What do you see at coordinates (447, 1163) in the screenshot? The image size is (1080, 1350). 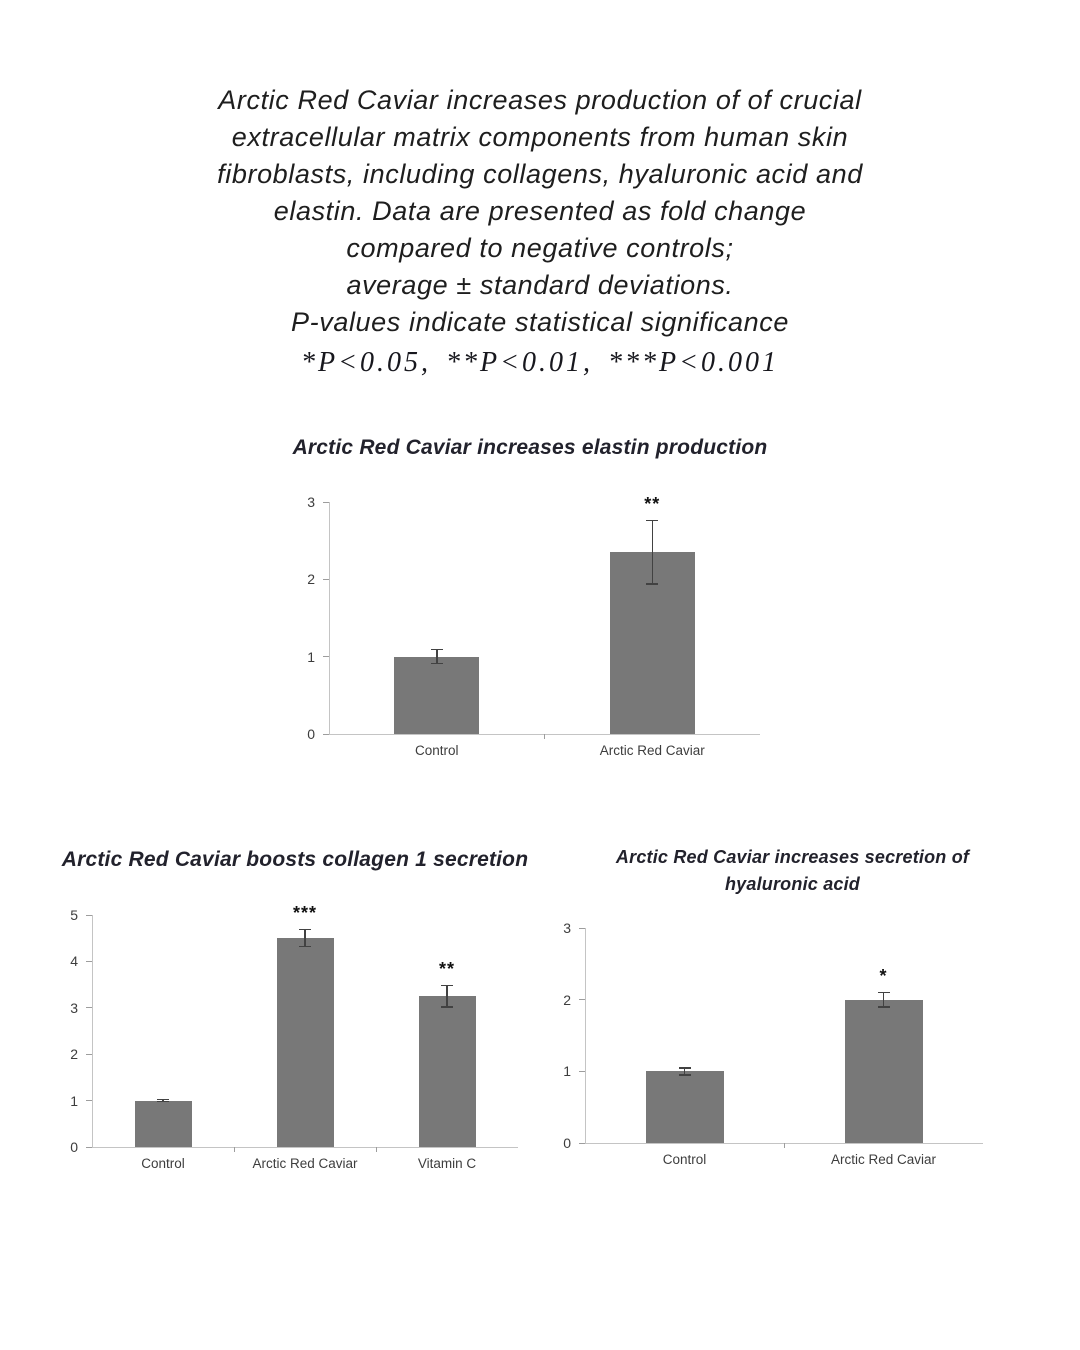 I see `x-category-label: Vitamin C` at bounding box center [447, 1163].